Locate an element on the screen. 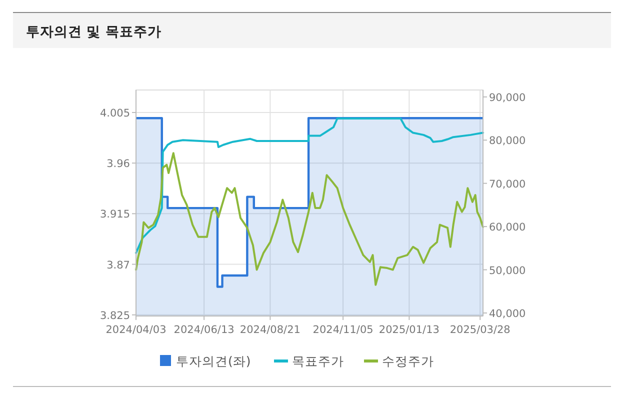 The height and width of the screenshot is (393, 624). y-tick-label: 3.96 is located at coordinates (118, 164).